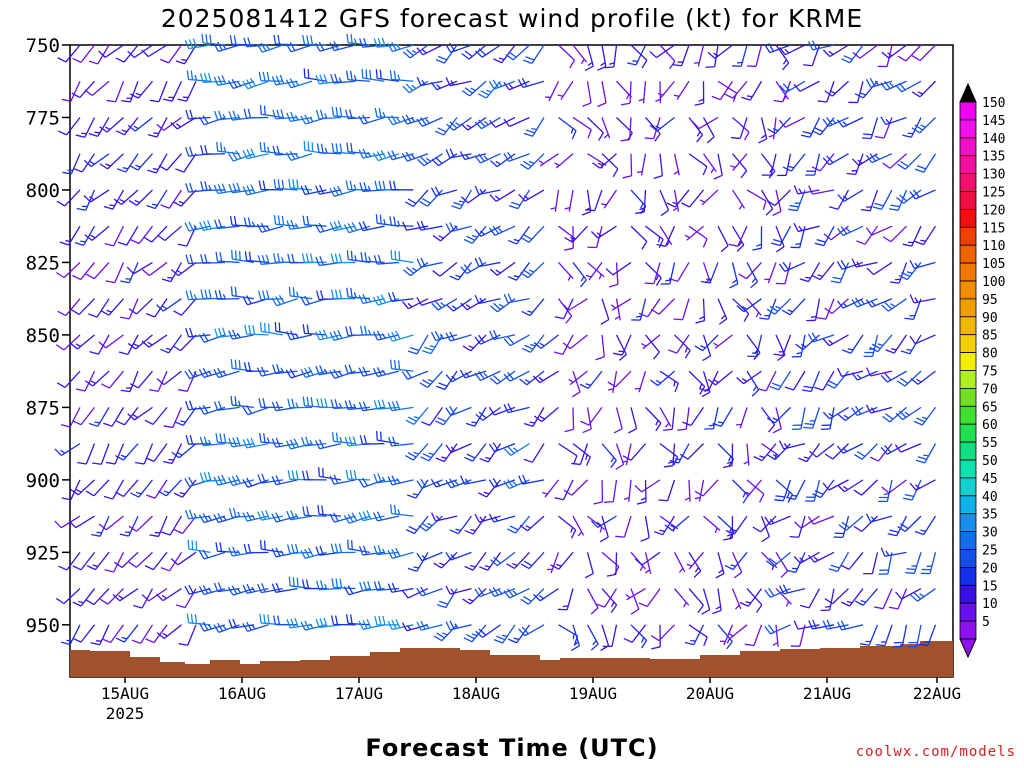 Image resolution: width=1024 pixels, height=768 pixels. I want to click on y-tick-label: 875, so click(43, 408).